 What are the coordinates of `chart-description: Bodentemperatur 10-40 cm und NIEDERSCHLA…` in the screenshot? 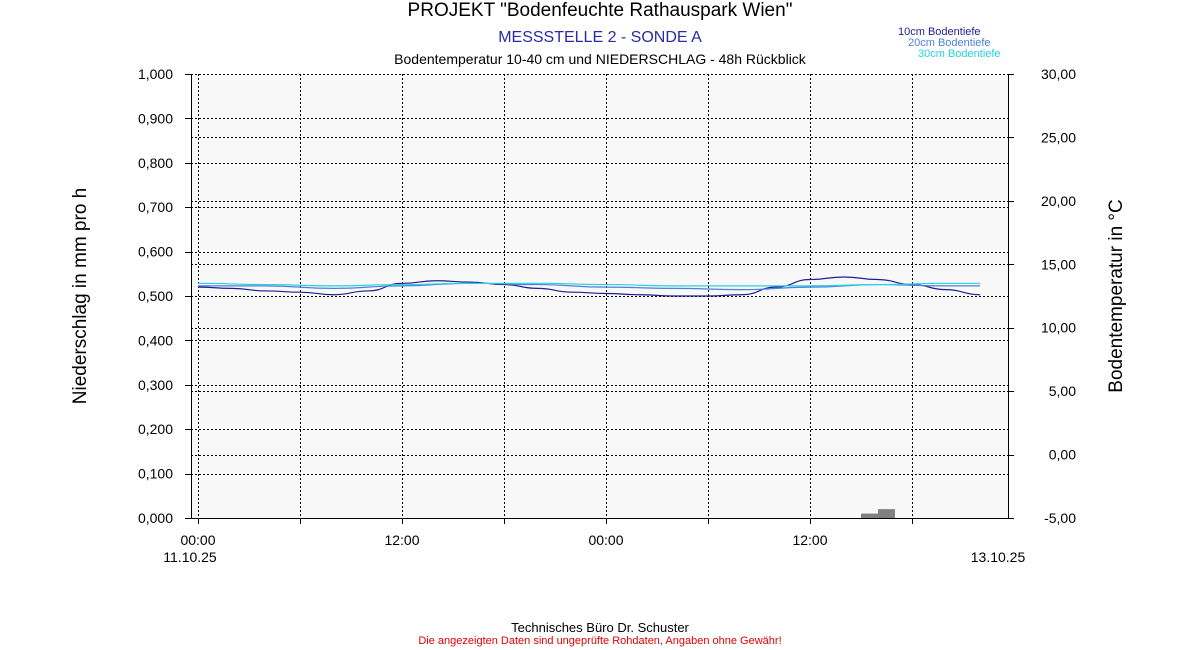 It's located at (600, 59).